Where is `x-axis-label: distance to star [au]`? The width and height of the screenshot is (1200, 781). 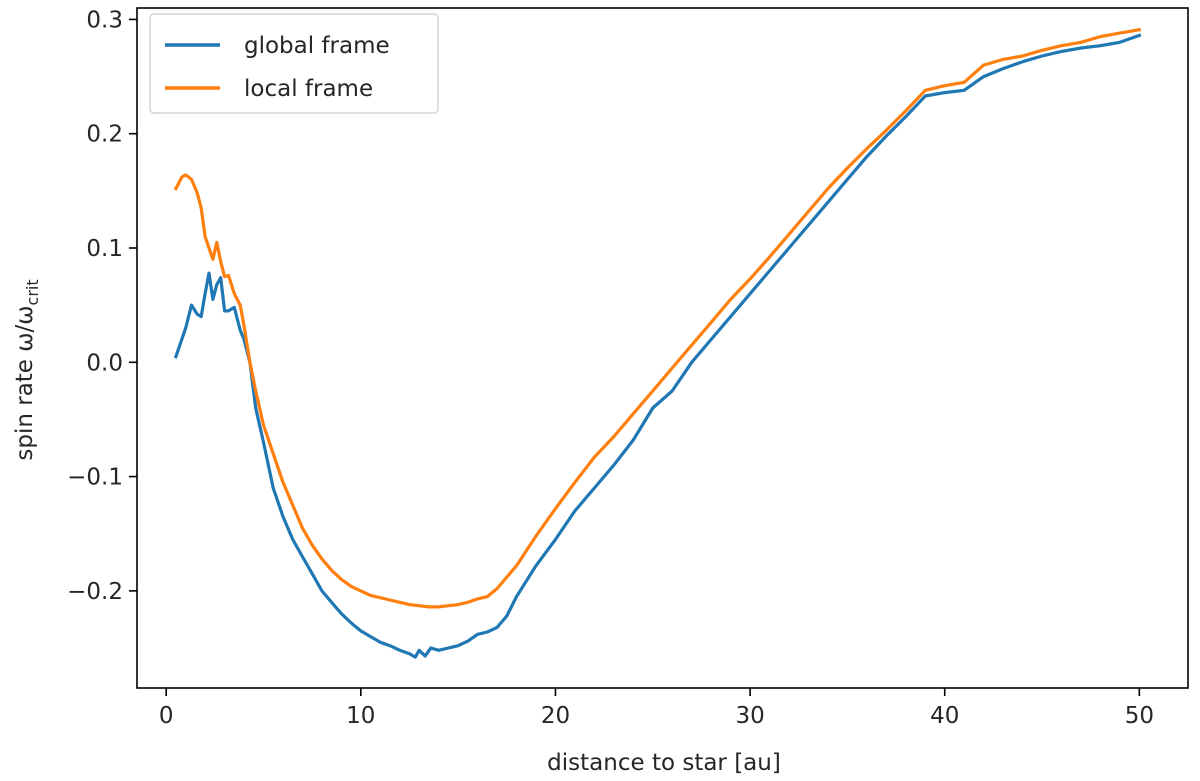 x-axis-label: distance to star [au] is located at coordinates (664, 763).